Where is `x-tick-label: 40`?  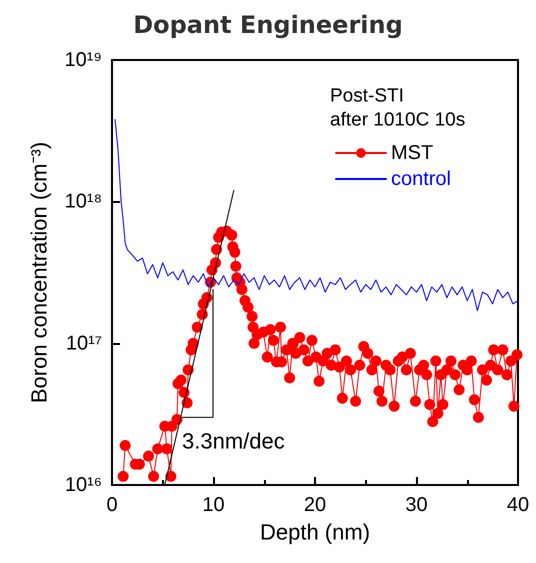 x-tick-label: 40 is located at coordinates (518, 505).